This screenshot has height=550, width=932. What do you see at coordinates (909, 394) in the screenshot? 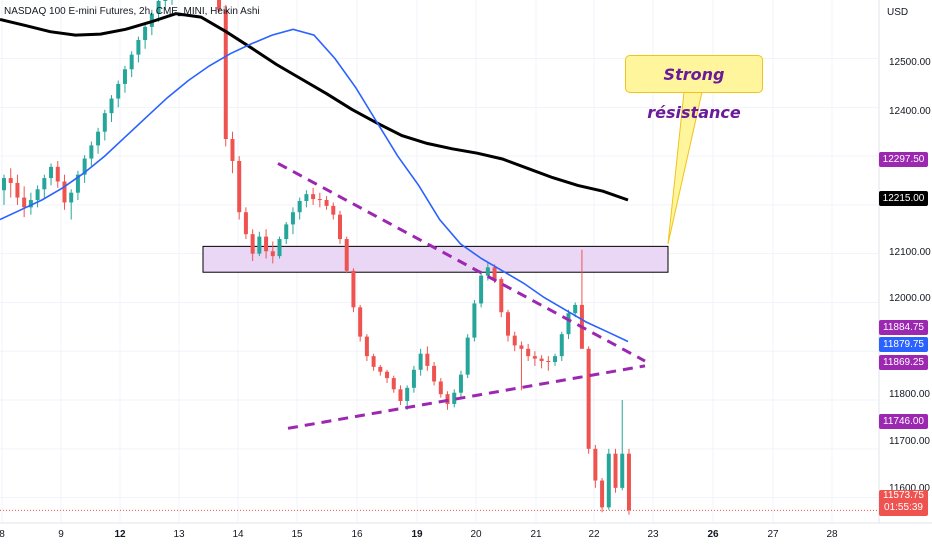
I see `price-tick-label: 11800.00` at bounding box center [909, 394].